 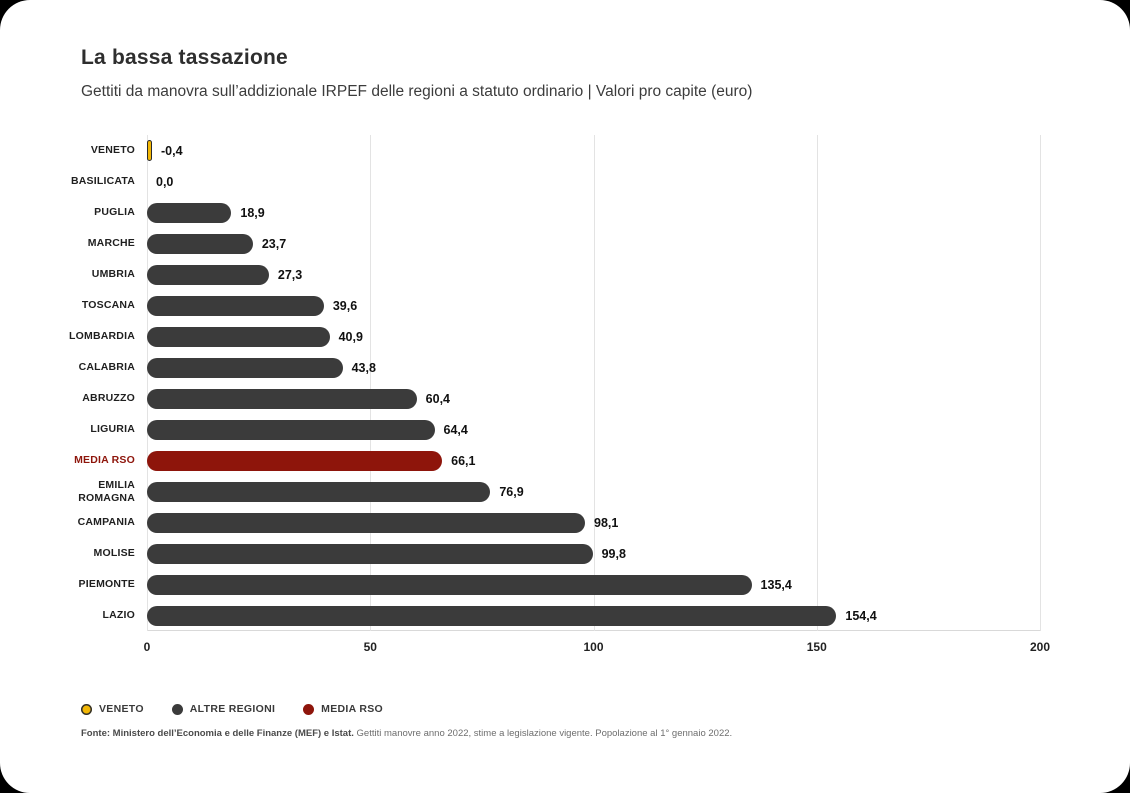 I want to click on row-plot: 27,3, so click(x=593, y=274).